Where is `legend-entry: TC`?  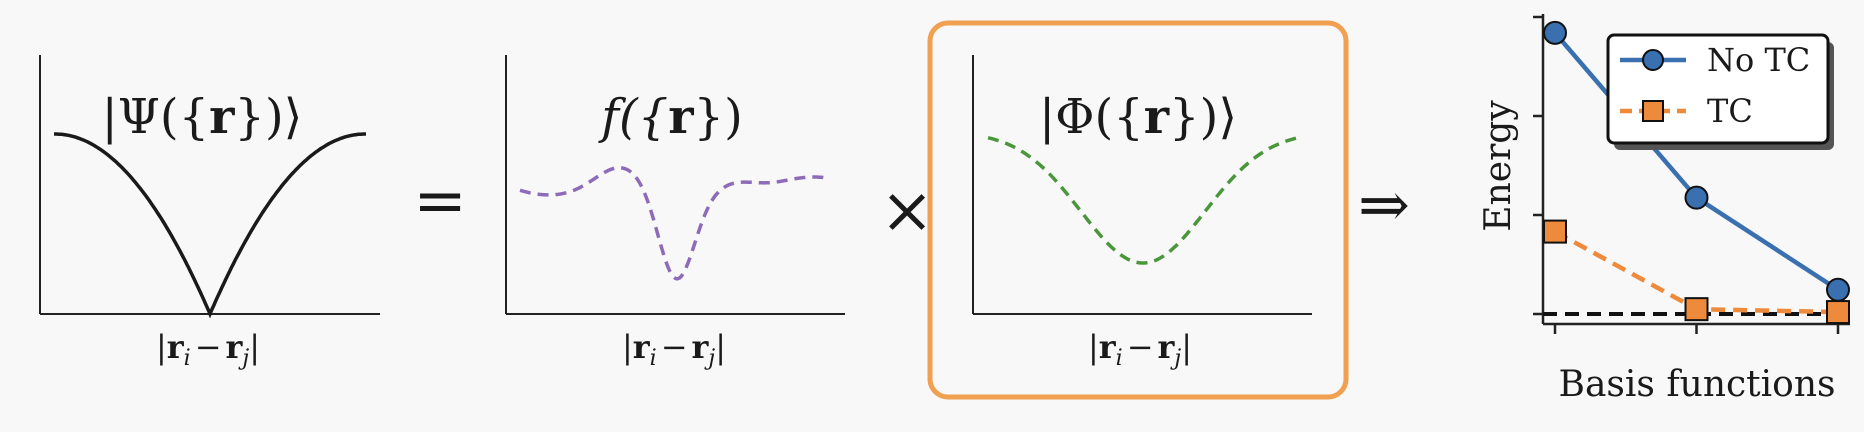
legend-entry: TC is located at coordinates (1686, 111).